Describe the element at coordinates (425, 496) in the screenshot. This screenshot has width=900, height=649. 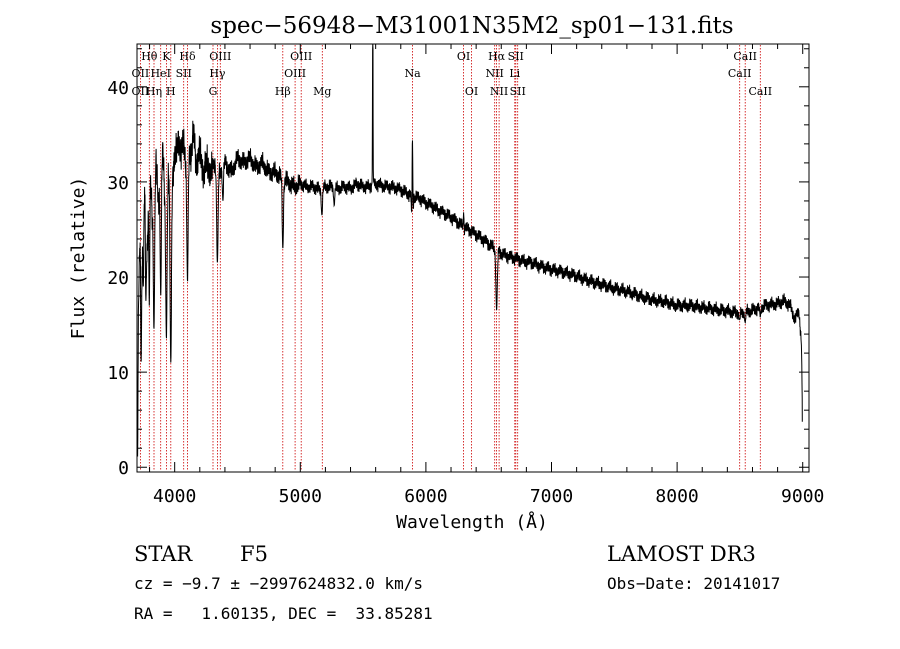
I see `x-tick-label: 6000` at that location.